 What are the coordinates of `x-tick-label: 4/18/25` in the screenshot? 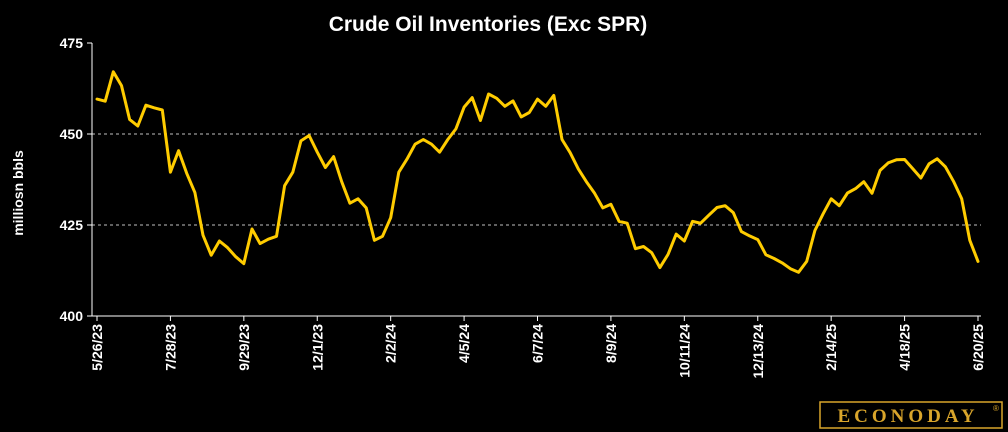 It's located at (905, 347).